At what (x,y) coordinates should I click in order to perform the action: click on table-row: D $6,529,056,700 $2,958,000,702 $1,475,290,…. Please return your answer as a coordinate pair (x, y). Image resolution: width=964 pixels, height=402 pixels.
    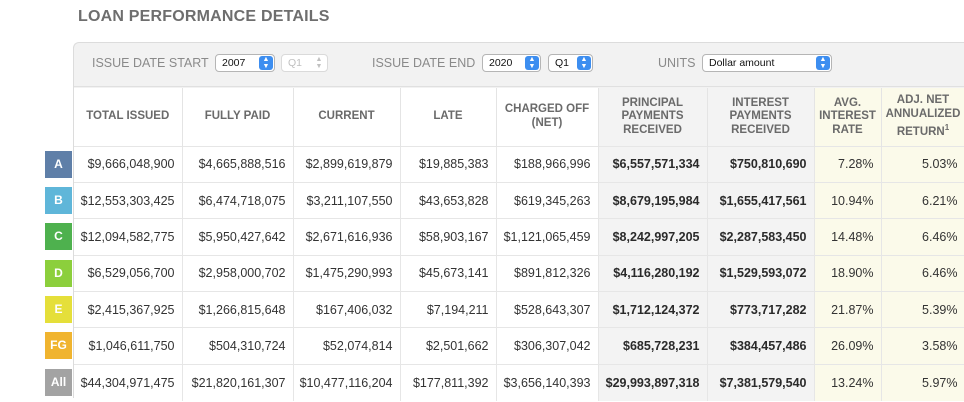
    Looking at the image, I should click on (504, 273).